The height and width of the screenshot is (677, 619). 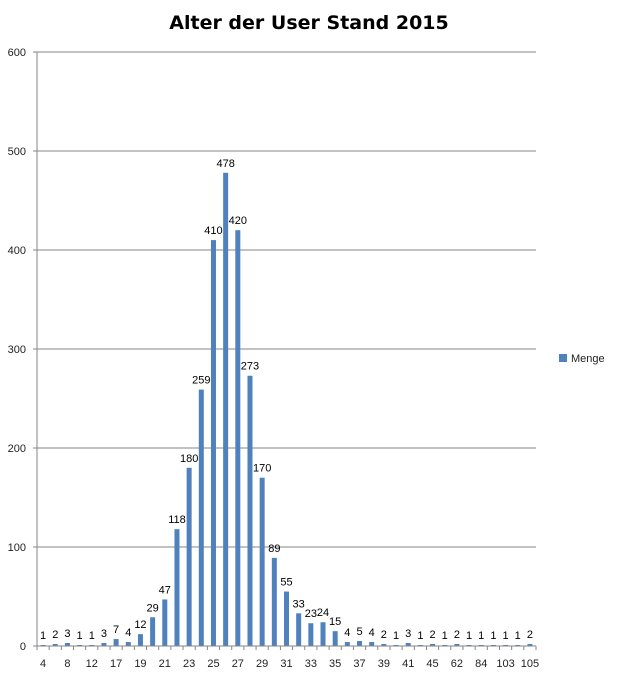 I want to click on y-tick-label: 200, so click(x=17, y=449).